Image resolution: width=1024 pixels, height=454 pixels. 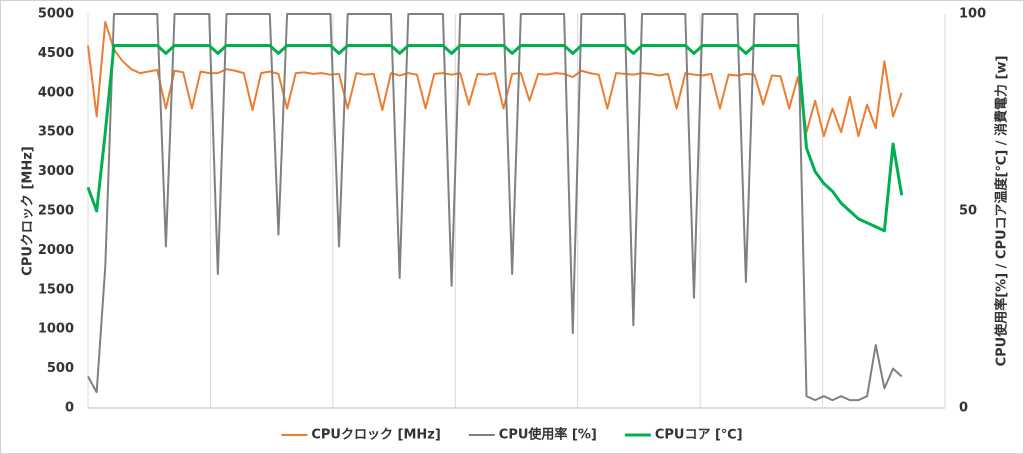 I want to click on y-tick-label: 5000, so click(x=56, y=14).